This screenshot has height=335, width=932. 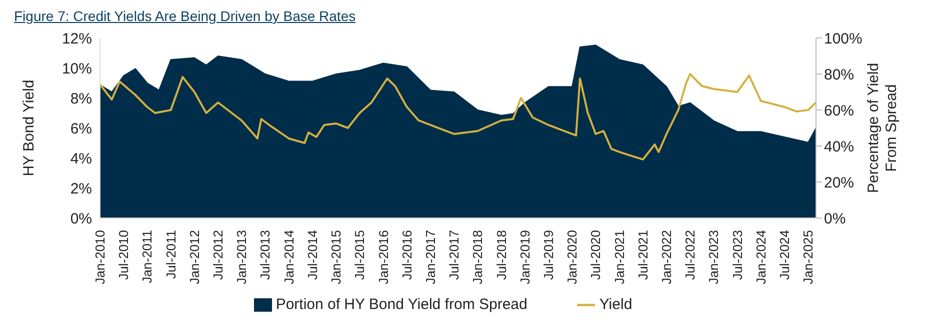 What do you see at coordinates (737, 255) in the screenshot?
I see `x-tick-label: Jul-2023` at bounding box center [737, 255].